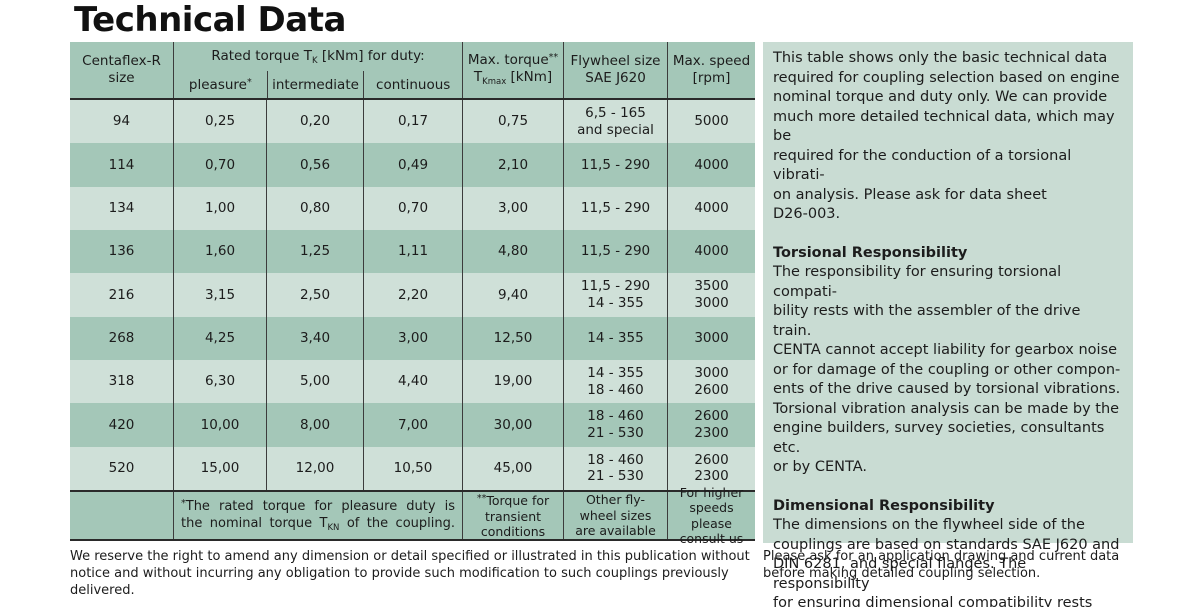 The image size is (1188, 607). What do you see at coordinates (121, 251) in the screenshot?
I see `cell-size: 136` at bounding box center [121, 251].